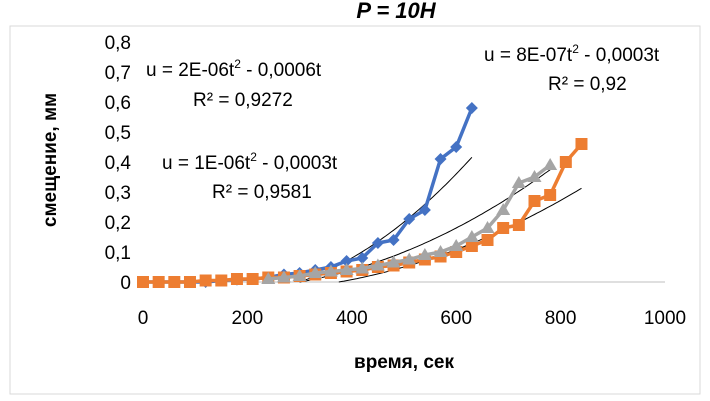 This screenshot has height=401, width=710. What do you see at coordinates (396, 11) in the screenshot?
I see `header-fragment: P = 10H` at bounding box center [396, 11].